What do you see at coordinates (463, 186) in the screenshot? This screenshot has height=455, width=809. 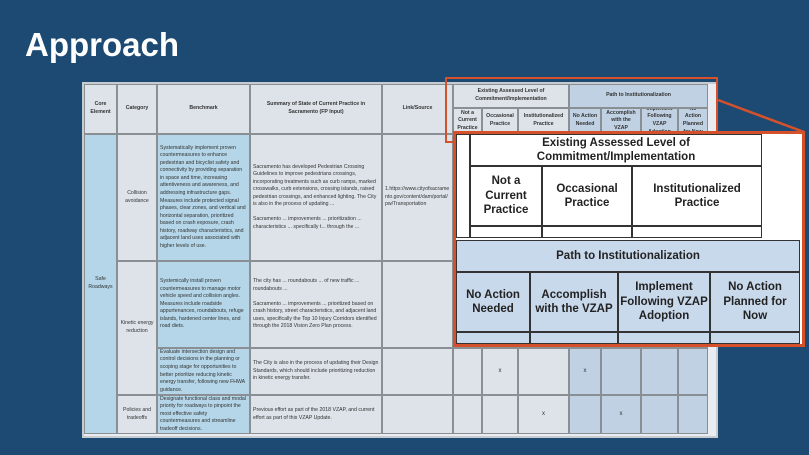 I see `inset-blank-col` at bounding box center [463, 186].